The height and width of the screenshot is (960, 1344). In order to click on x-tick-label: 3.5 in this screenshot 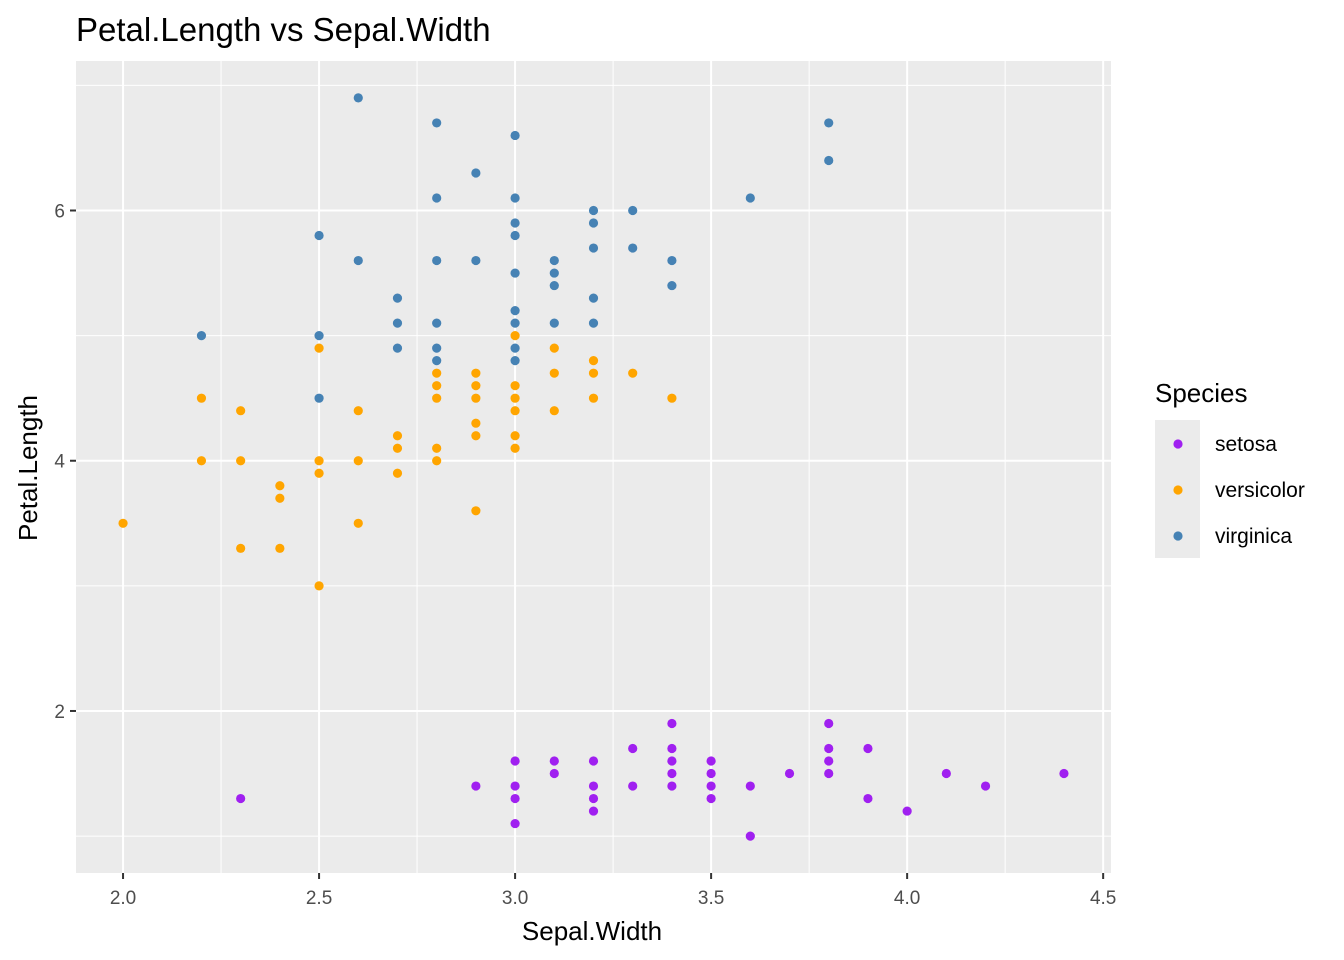, I will do `click(711, 898)`.